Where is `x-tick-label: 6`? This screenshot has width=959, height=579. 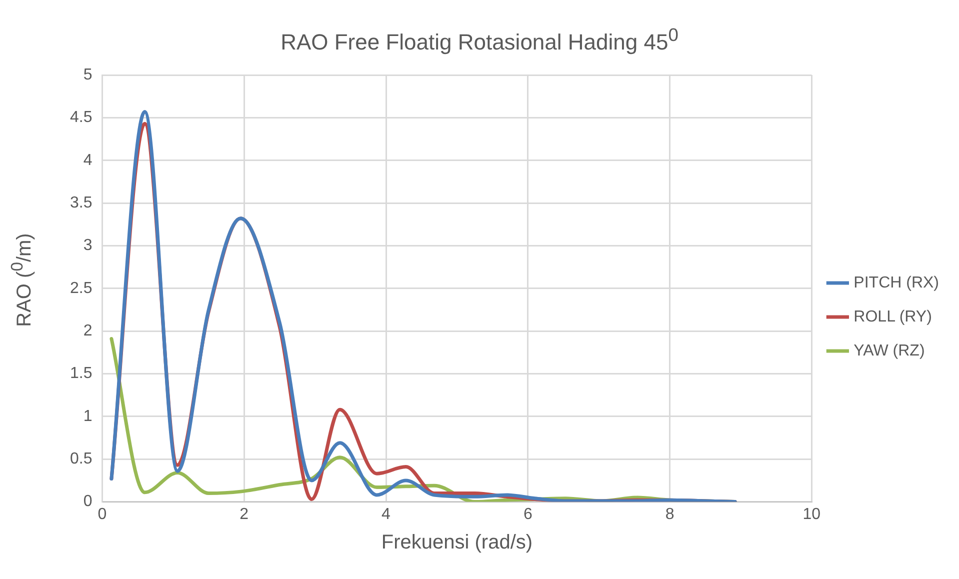 x-tick-label: 6 is located at coordinates (527, 514).